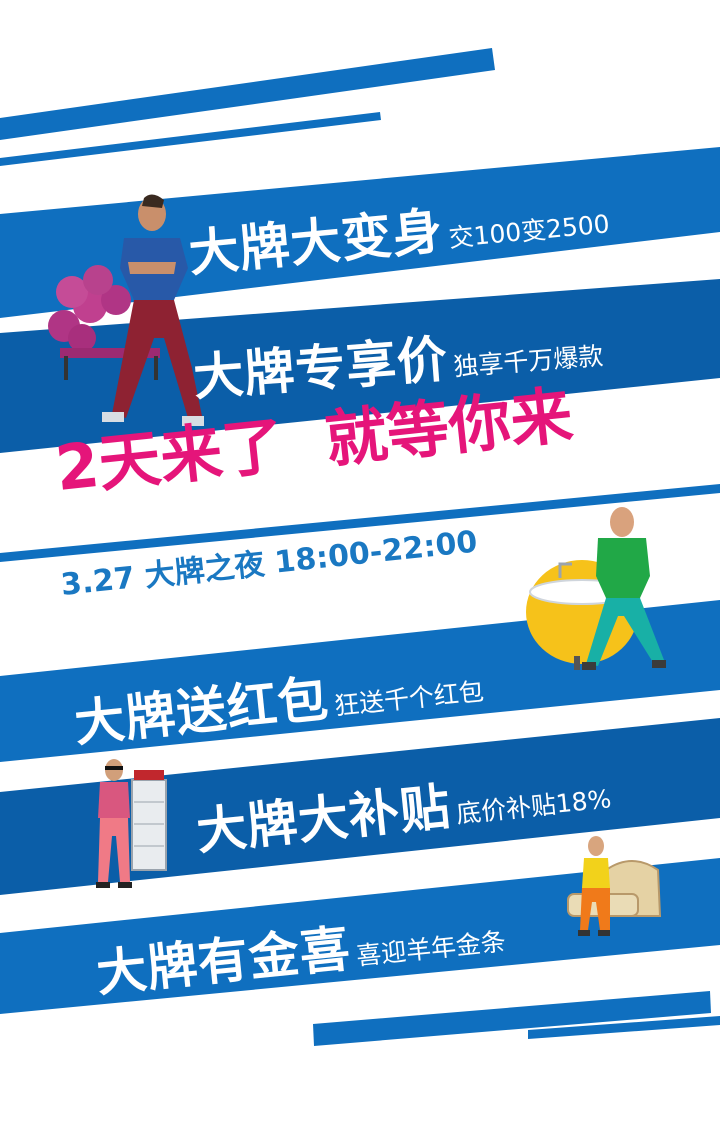 The height and width of the screenshot is (1136, 720). I want to click on man-blue-shirt-image, so click(153, 310).